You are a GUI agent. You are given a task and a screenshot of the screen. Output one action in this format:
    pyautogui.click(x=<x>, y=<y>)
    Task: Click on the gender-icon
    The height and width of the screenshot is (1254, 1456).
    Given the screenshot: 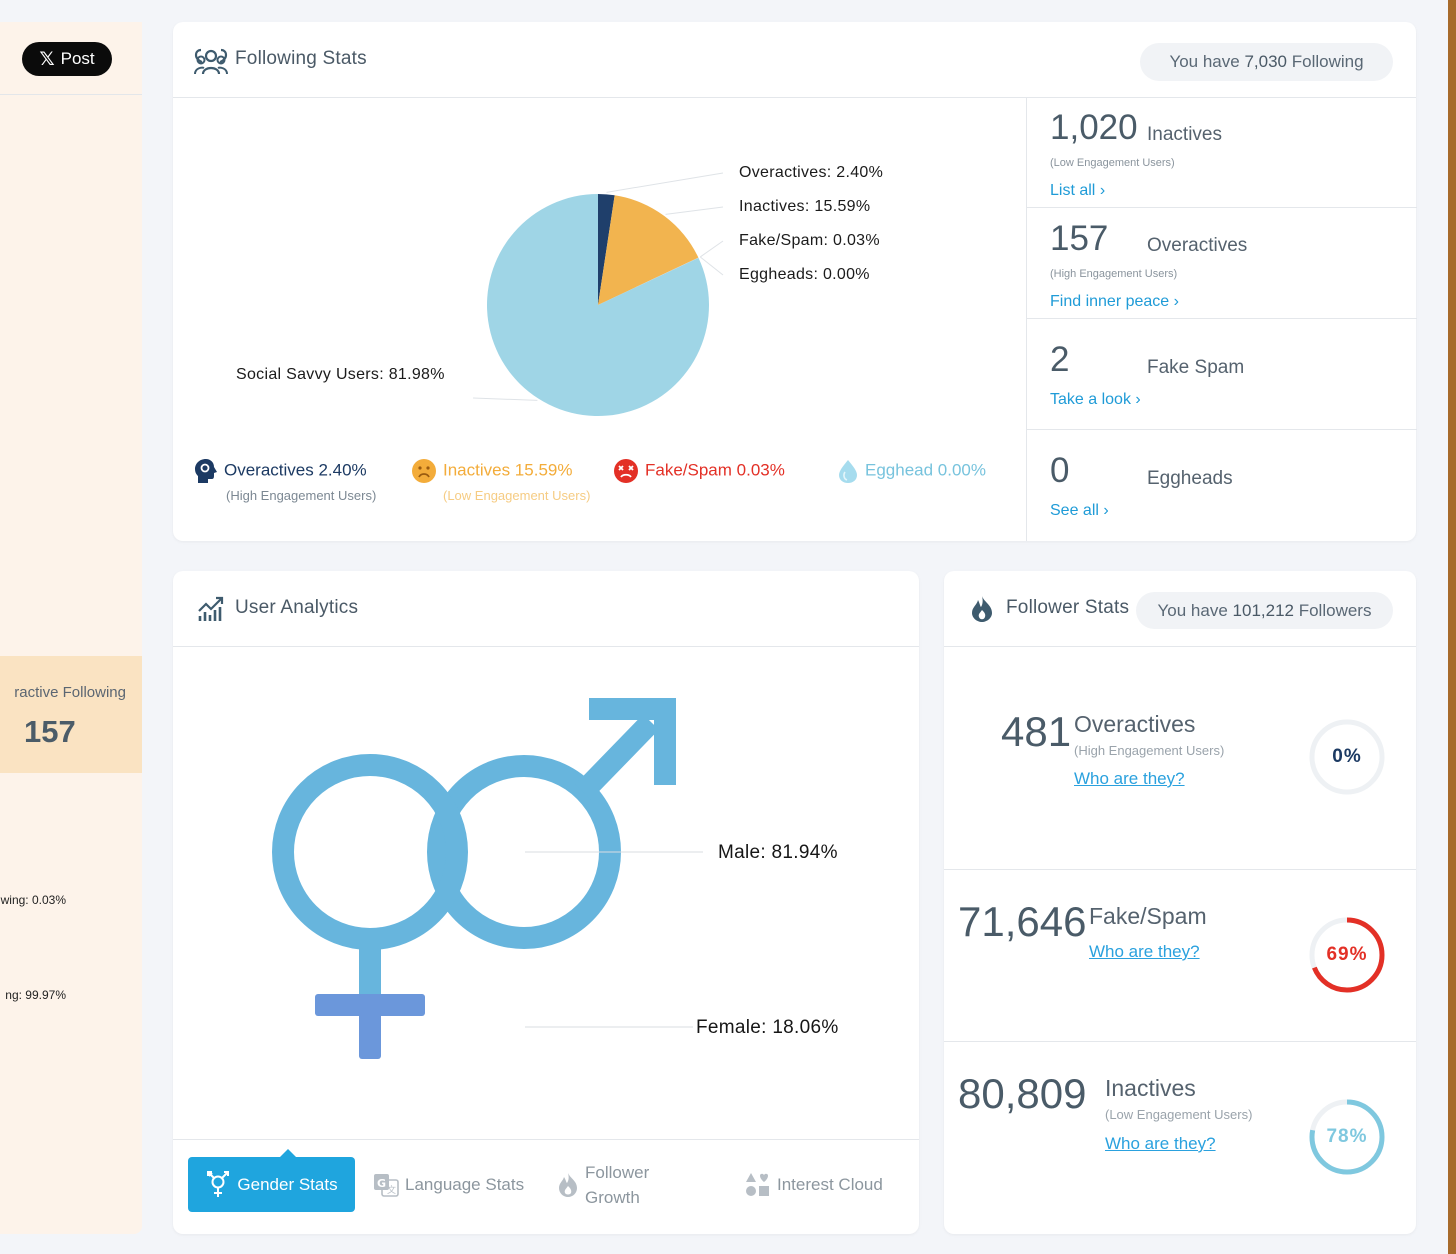 What is the action you would take?
    pyautogui.click(x=218, y=1183)
    